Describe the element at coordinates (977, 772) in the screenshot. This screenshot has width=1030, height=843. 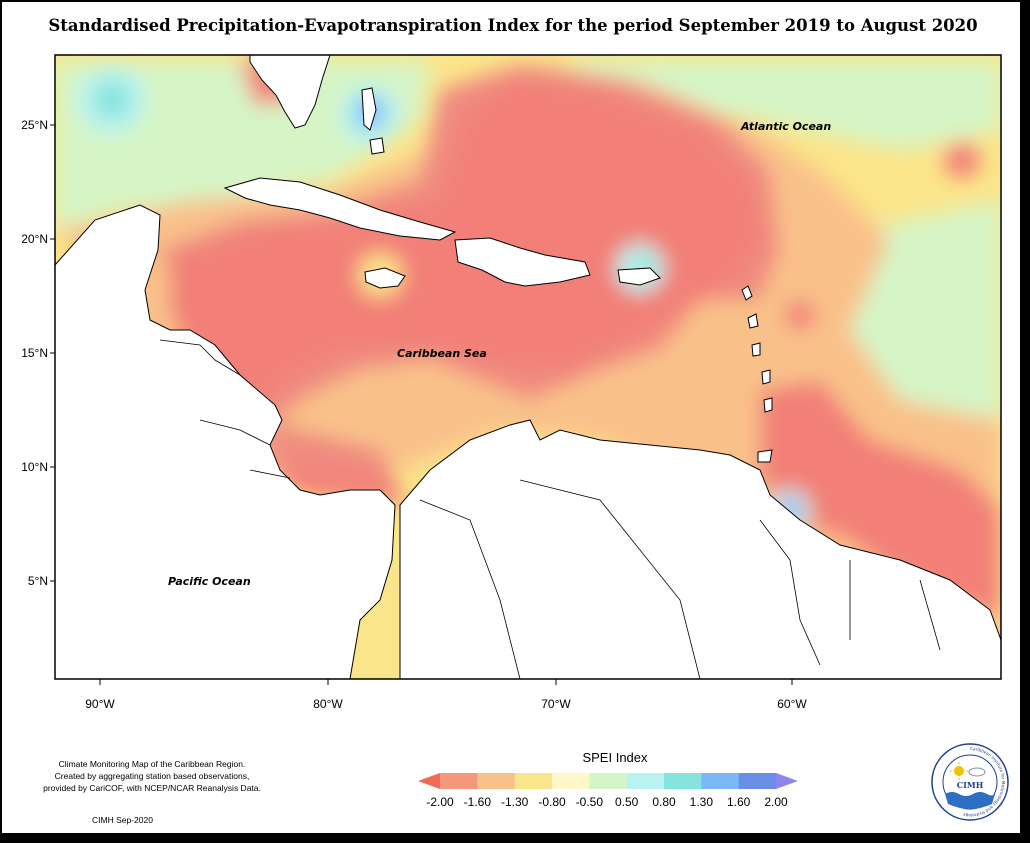
I see `cloud-icon` at that location.